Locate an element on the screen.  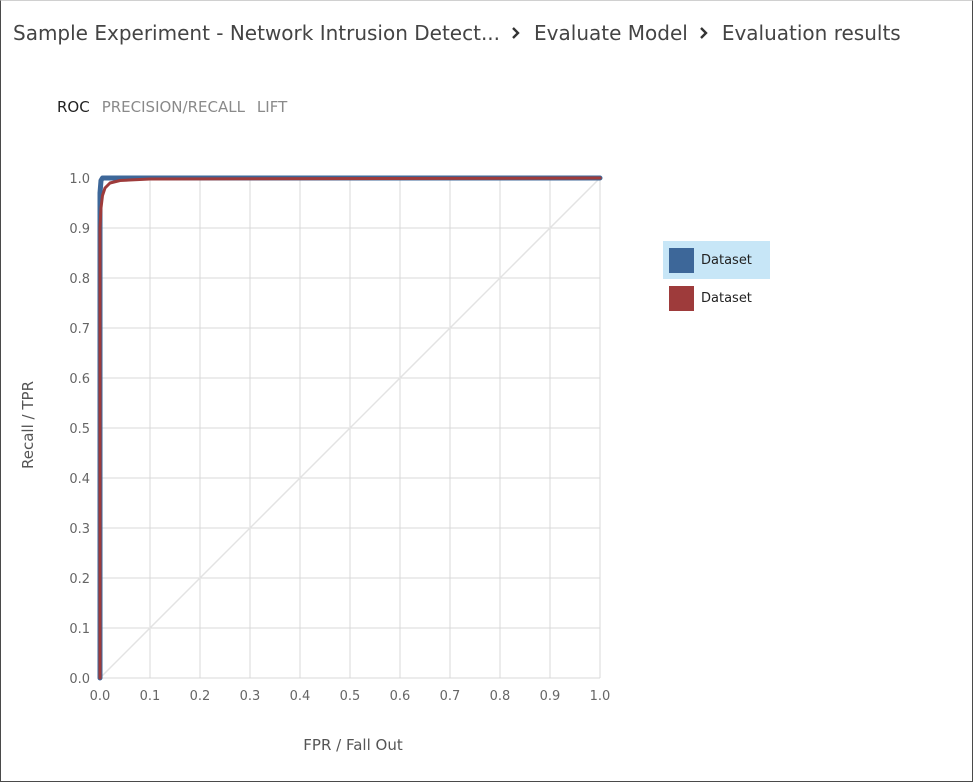
x-axis-ticks: 0.0 0.1 0.2 0.3 0.4 0.5 0.6 0.7 0.8 0.9 1.0 is located at coordinates (350, 696).